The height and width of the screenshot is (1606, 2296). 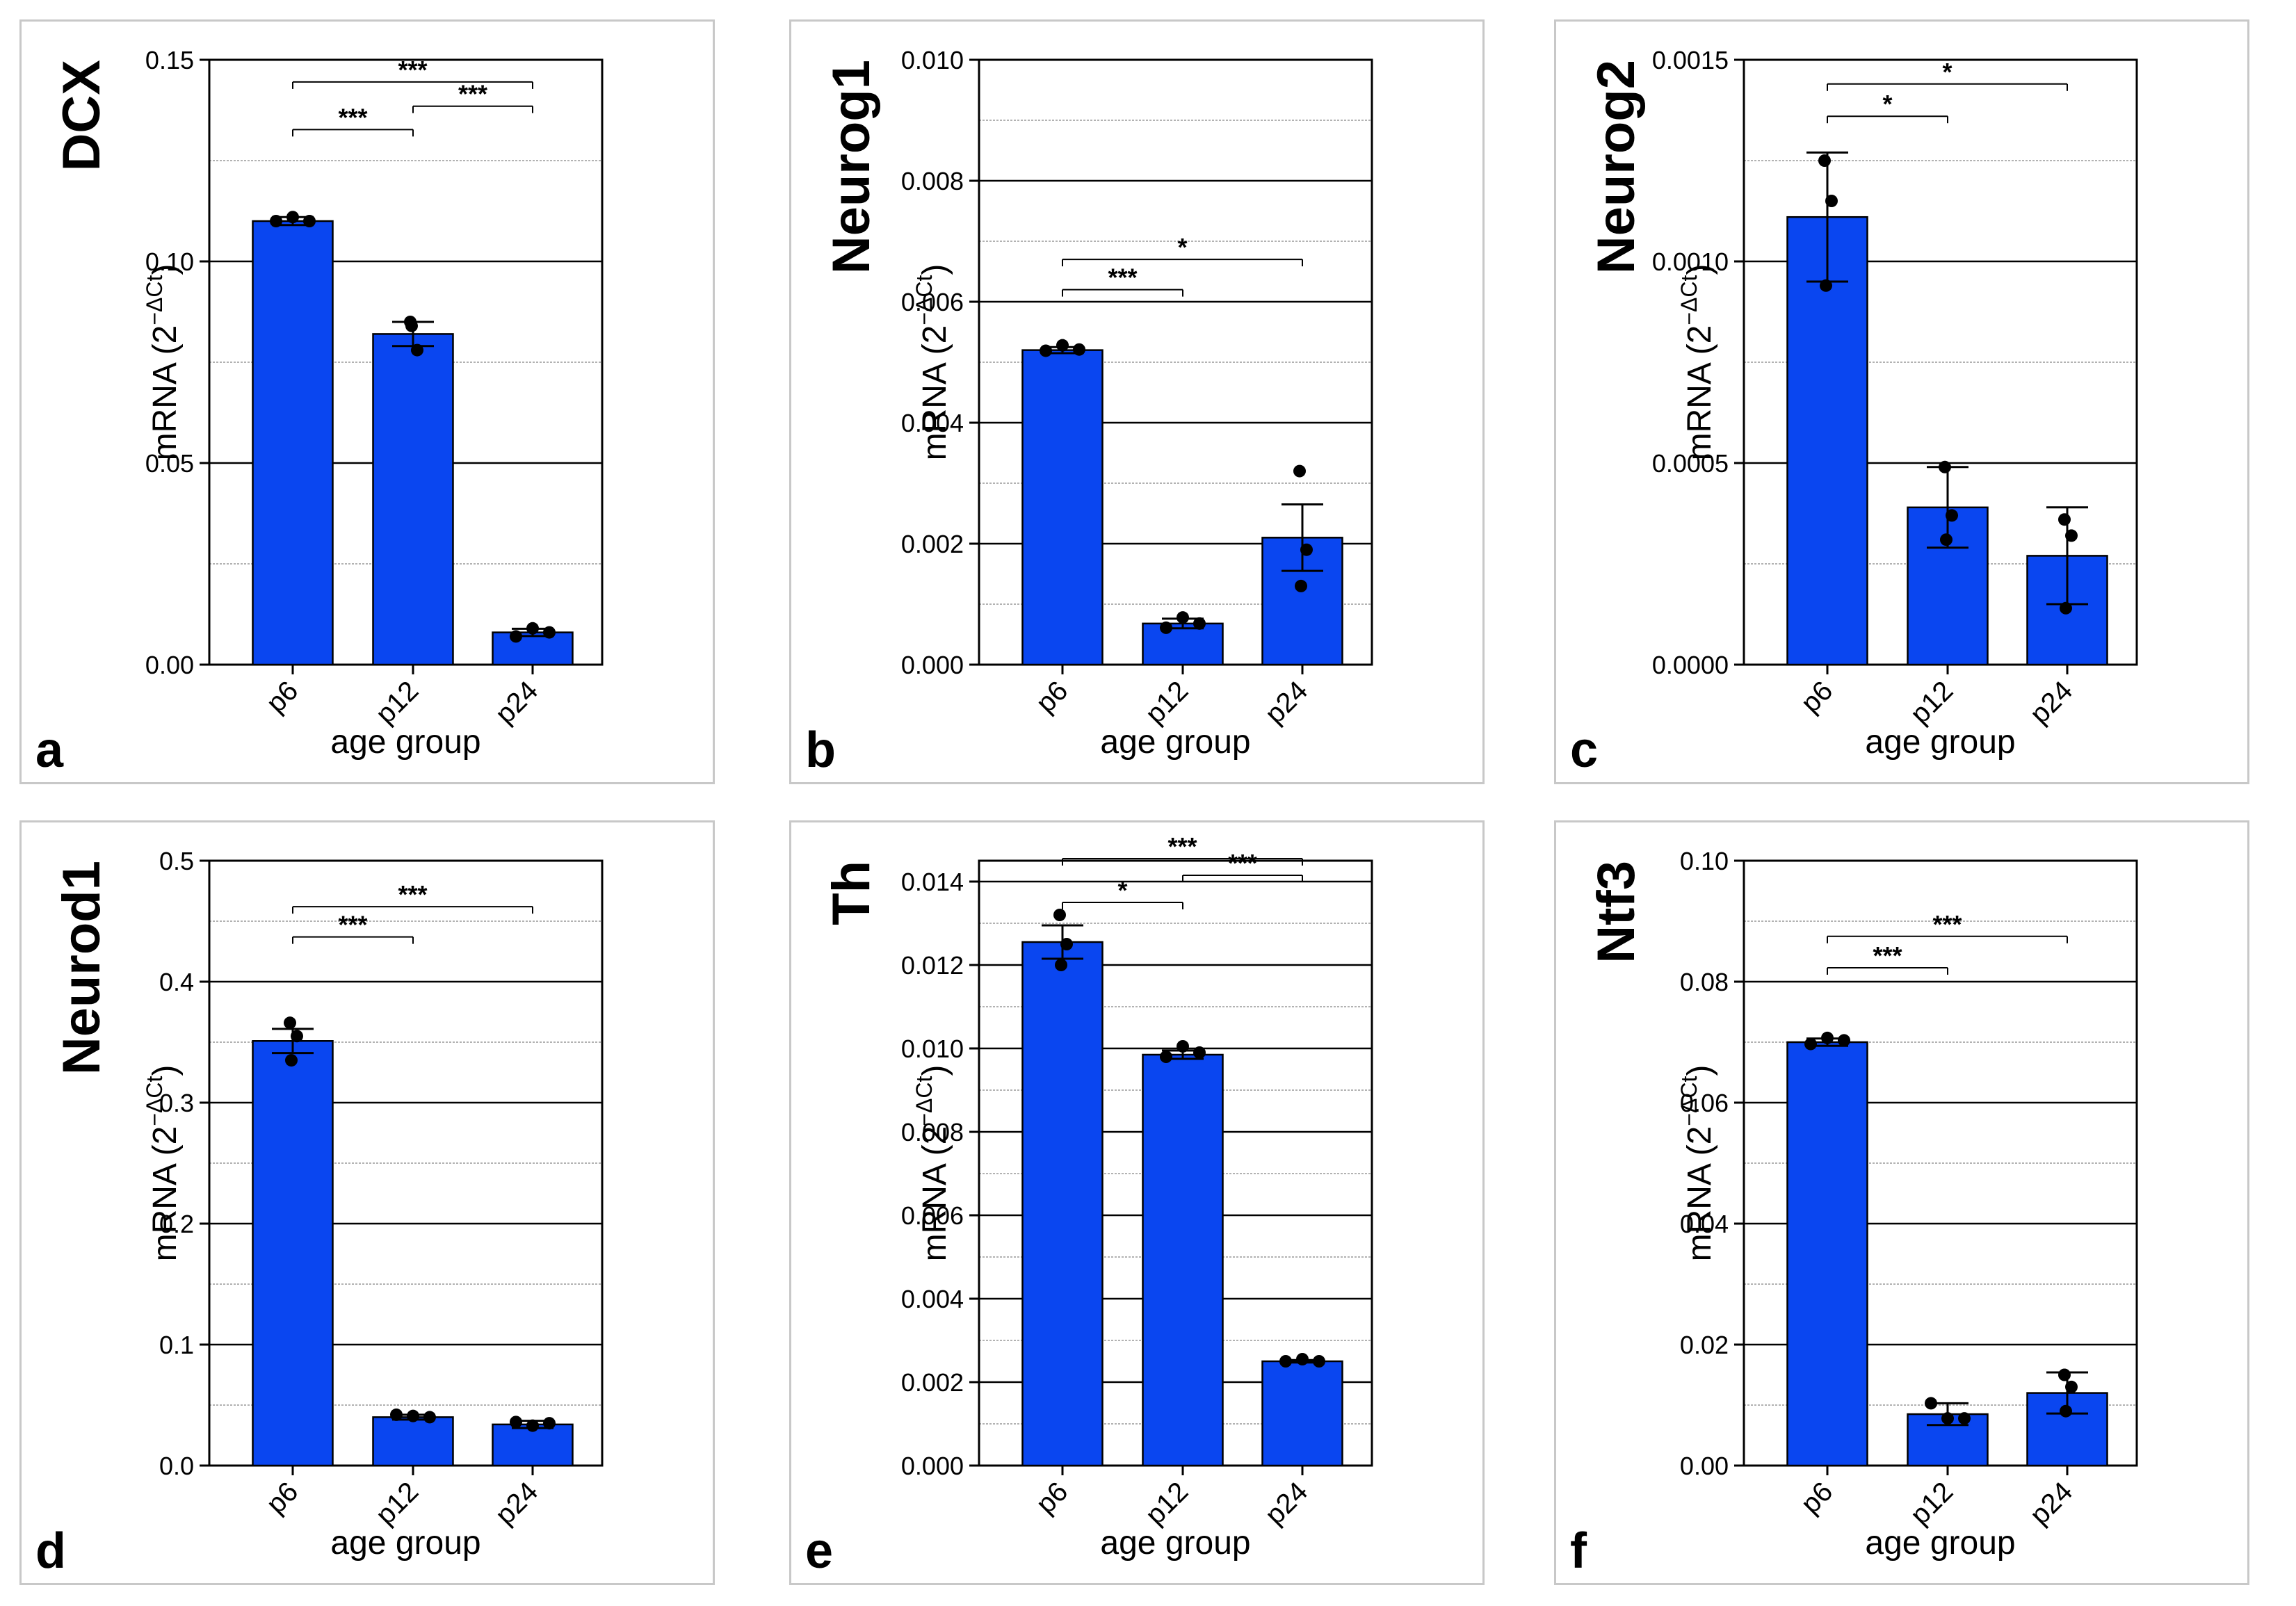 What do you see at coordinates (820, 750) in the screenshot?
I see `panel-letter: b` at bounding box center [820, 750].